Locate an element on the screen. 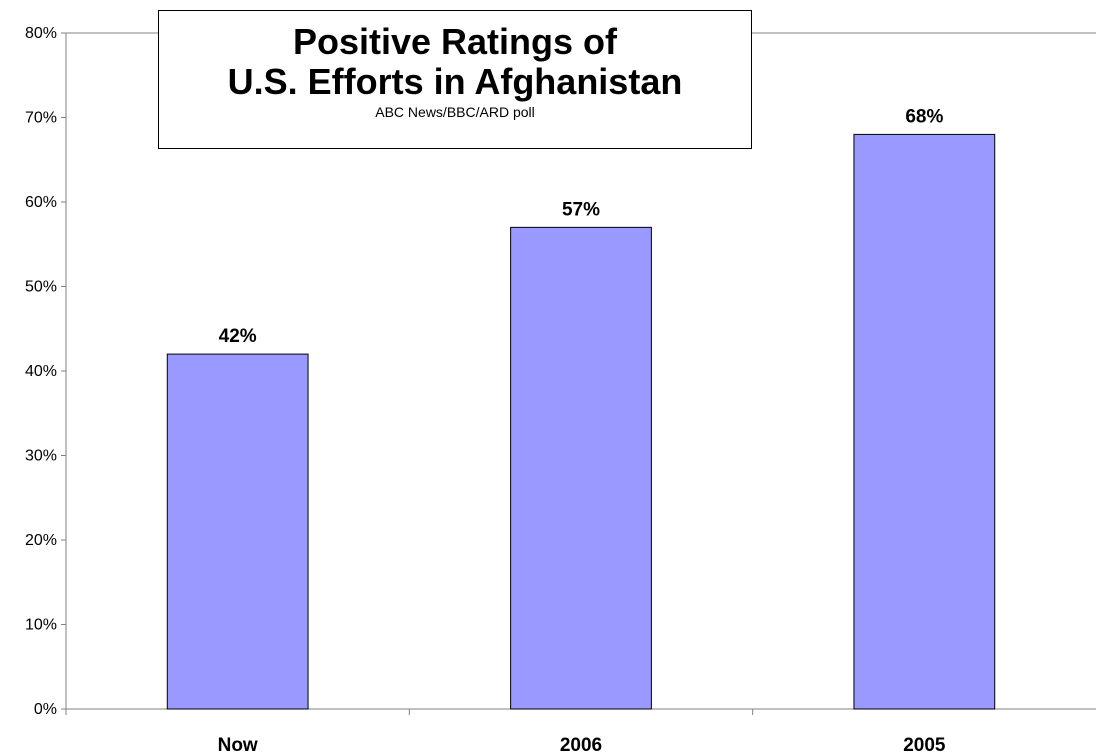  data-label-Now: 42% is located at coordinates (238, 336).